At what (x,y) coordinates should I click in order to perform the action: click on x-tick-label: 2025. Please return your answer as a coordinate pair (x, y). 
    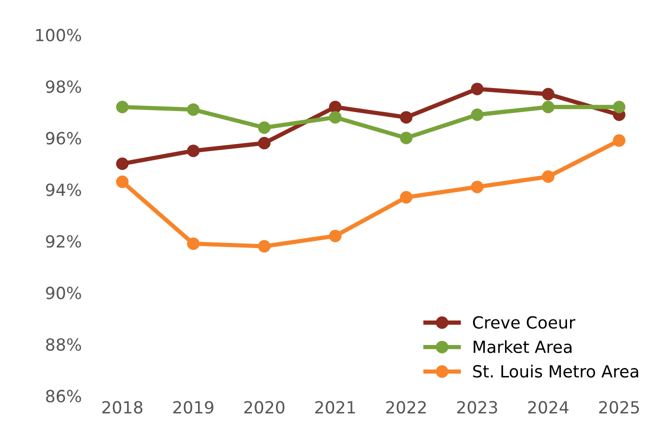
    Looking at the image, I should click on (619, 407).